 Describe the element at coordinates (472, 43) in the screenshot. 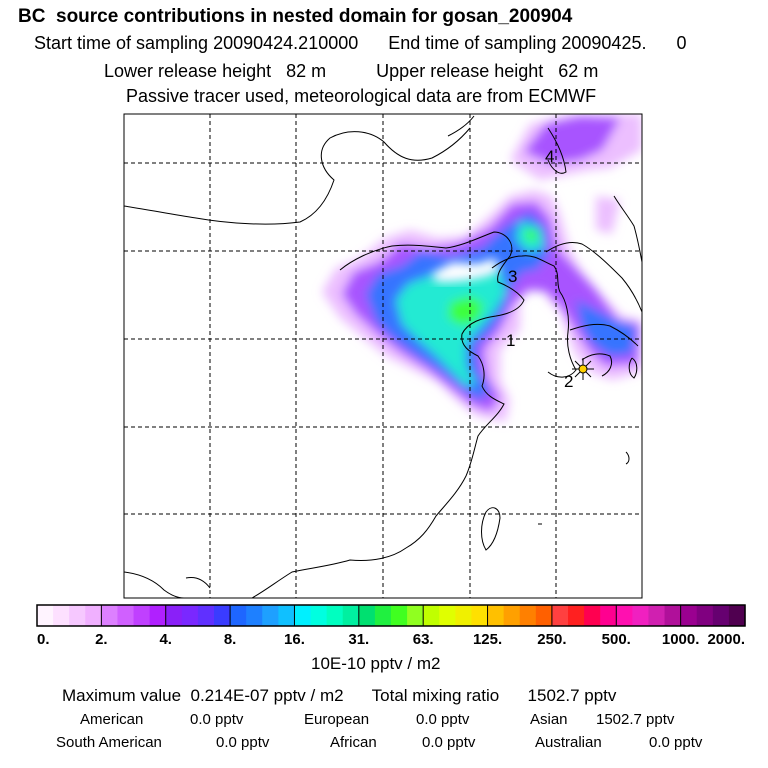

I see `end-time-label: End time of sampling` at that location.